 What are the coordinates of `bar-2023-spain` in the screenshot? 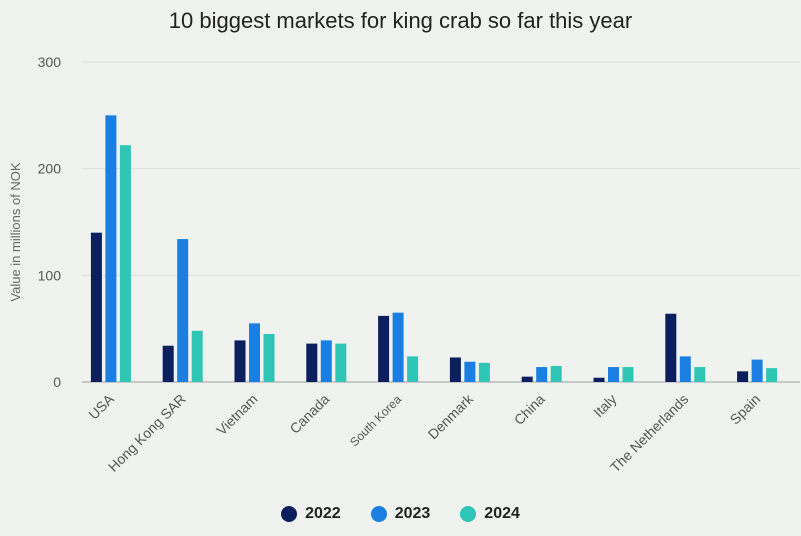 It's located at (757, 370).